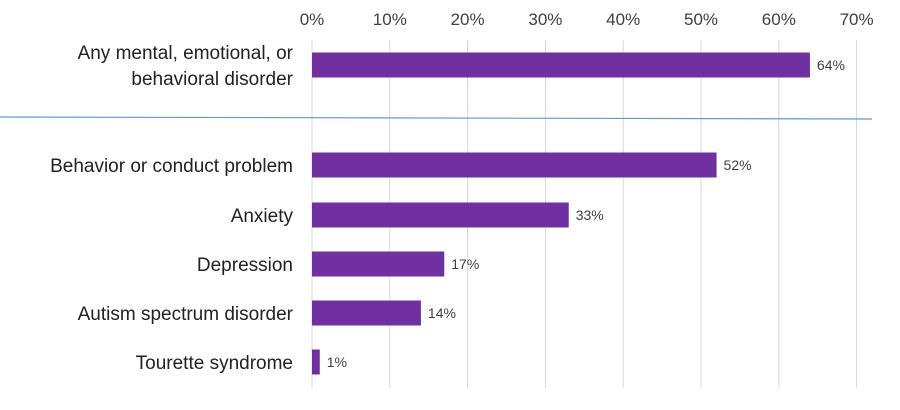 The image size is (900, 410). Describe the element at coordinates (590, 215) in the screenshot. I see `data-label: 33%` at that location.